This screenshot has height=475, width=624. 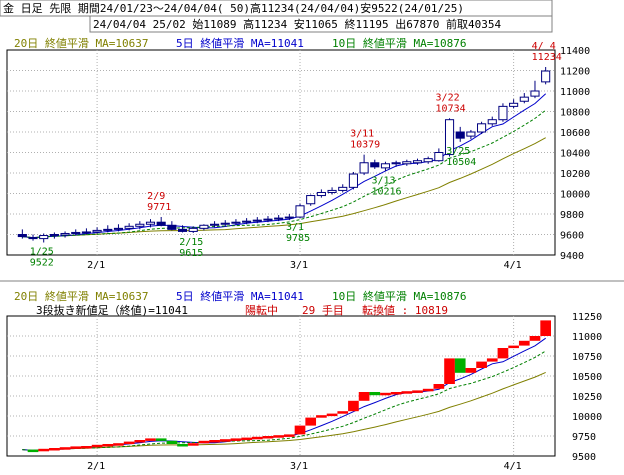 I want to click on annotation-date: 2/15, so click(x=191, y=242).